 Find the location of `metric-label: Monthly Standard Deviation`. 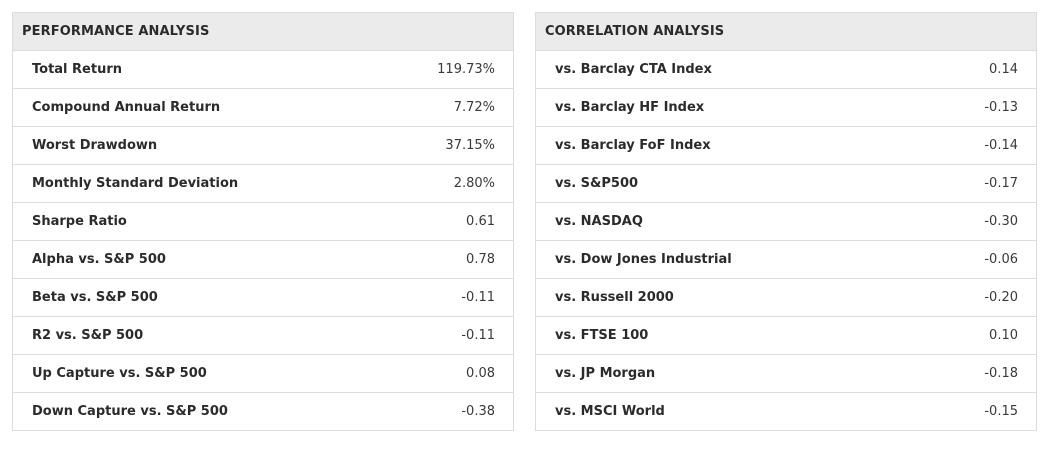

metric-label: Monthly Standard Deviation is located at coordinates (135, 183).